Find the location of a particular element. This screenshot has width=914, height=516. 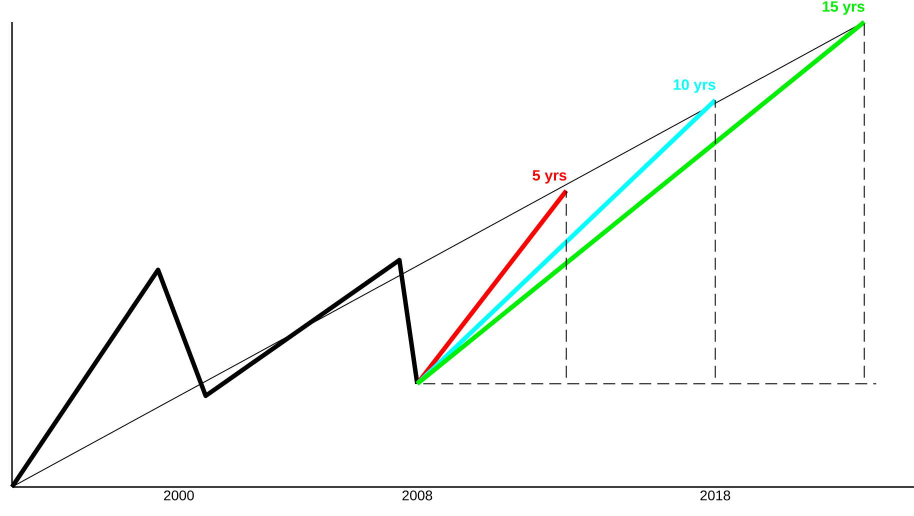

series-label: 10 yrs is located at coordinates (695, 86).